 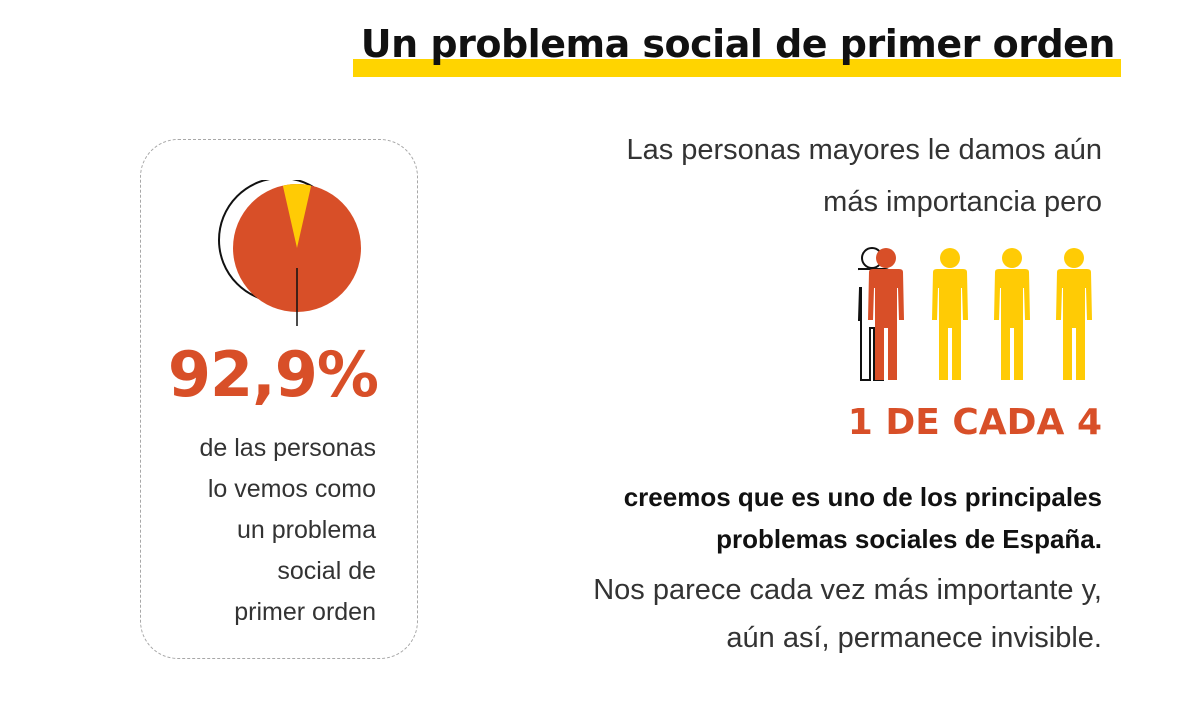 I want to click on stat-description-line: un problema, so click(x=306, y=530).